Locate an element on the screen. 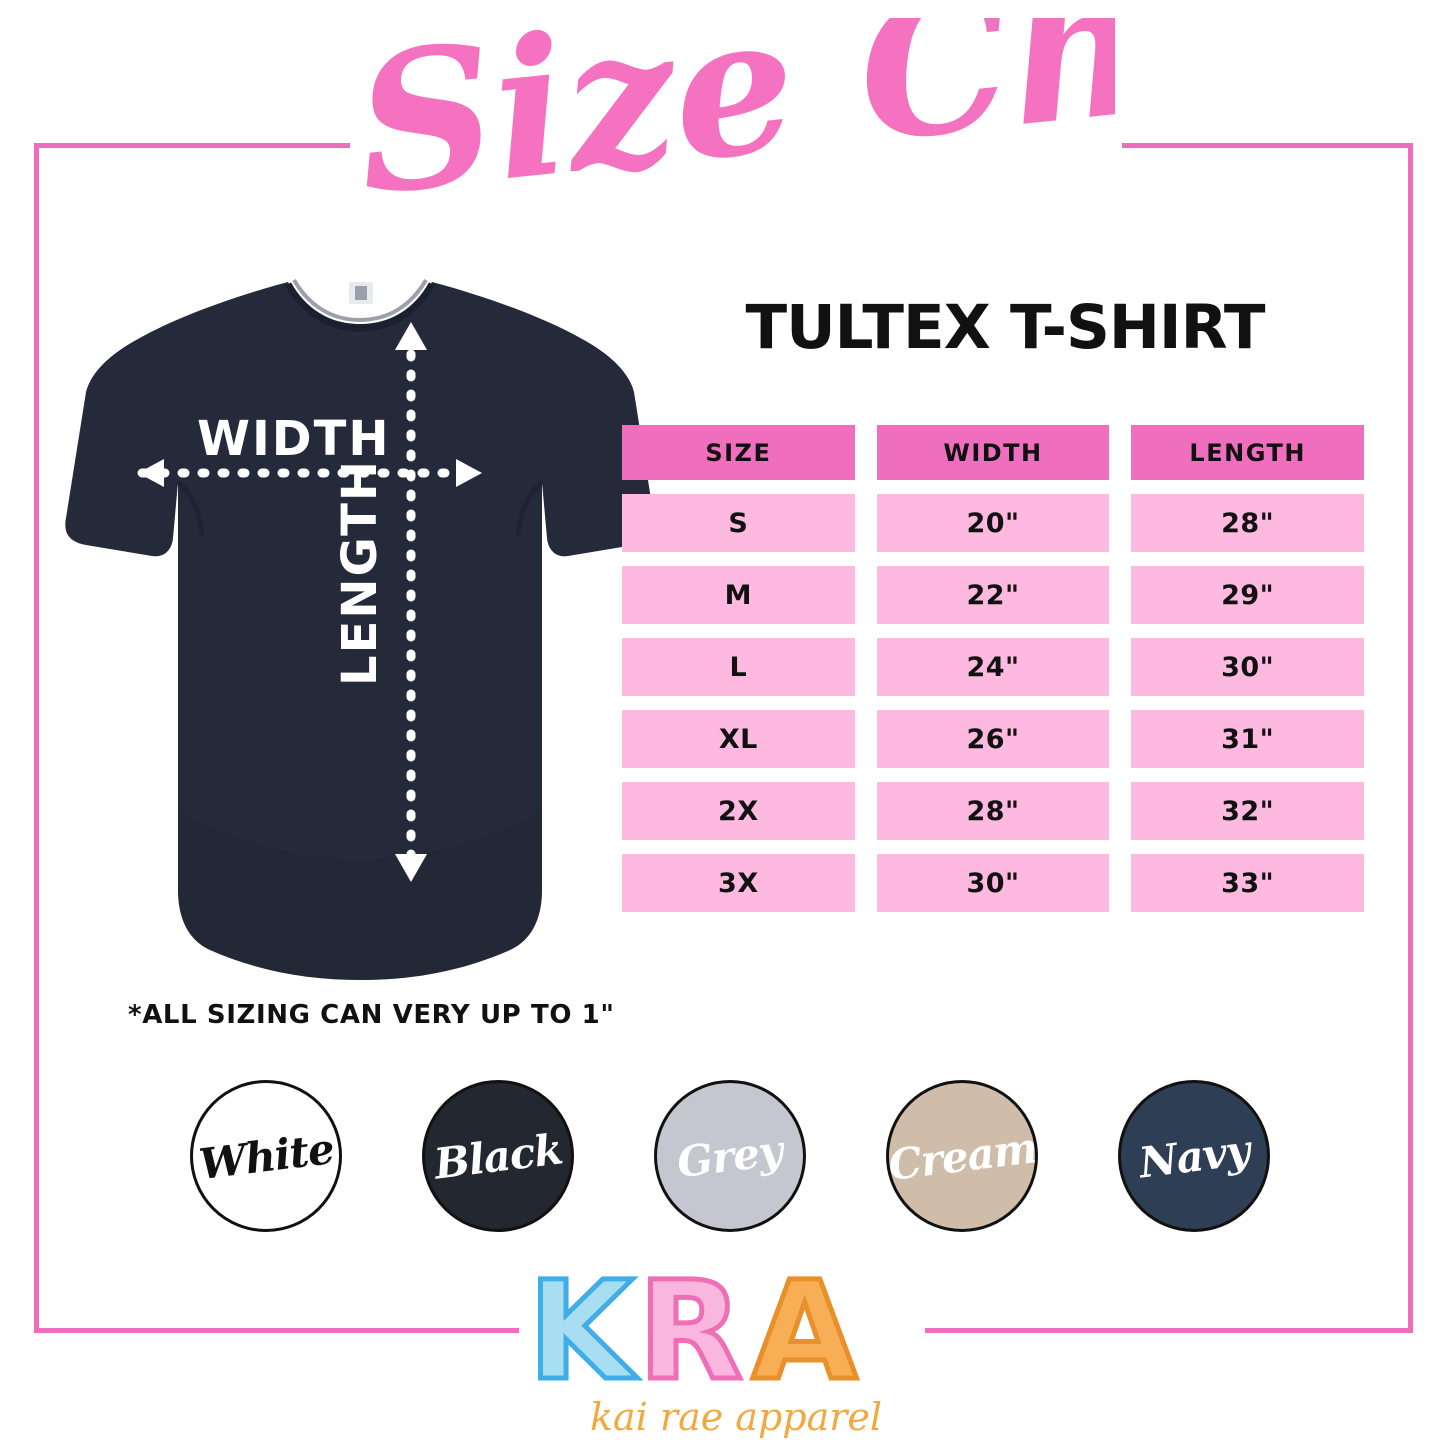  script-title-text: Size Chart is located at coordinates (735, 128).